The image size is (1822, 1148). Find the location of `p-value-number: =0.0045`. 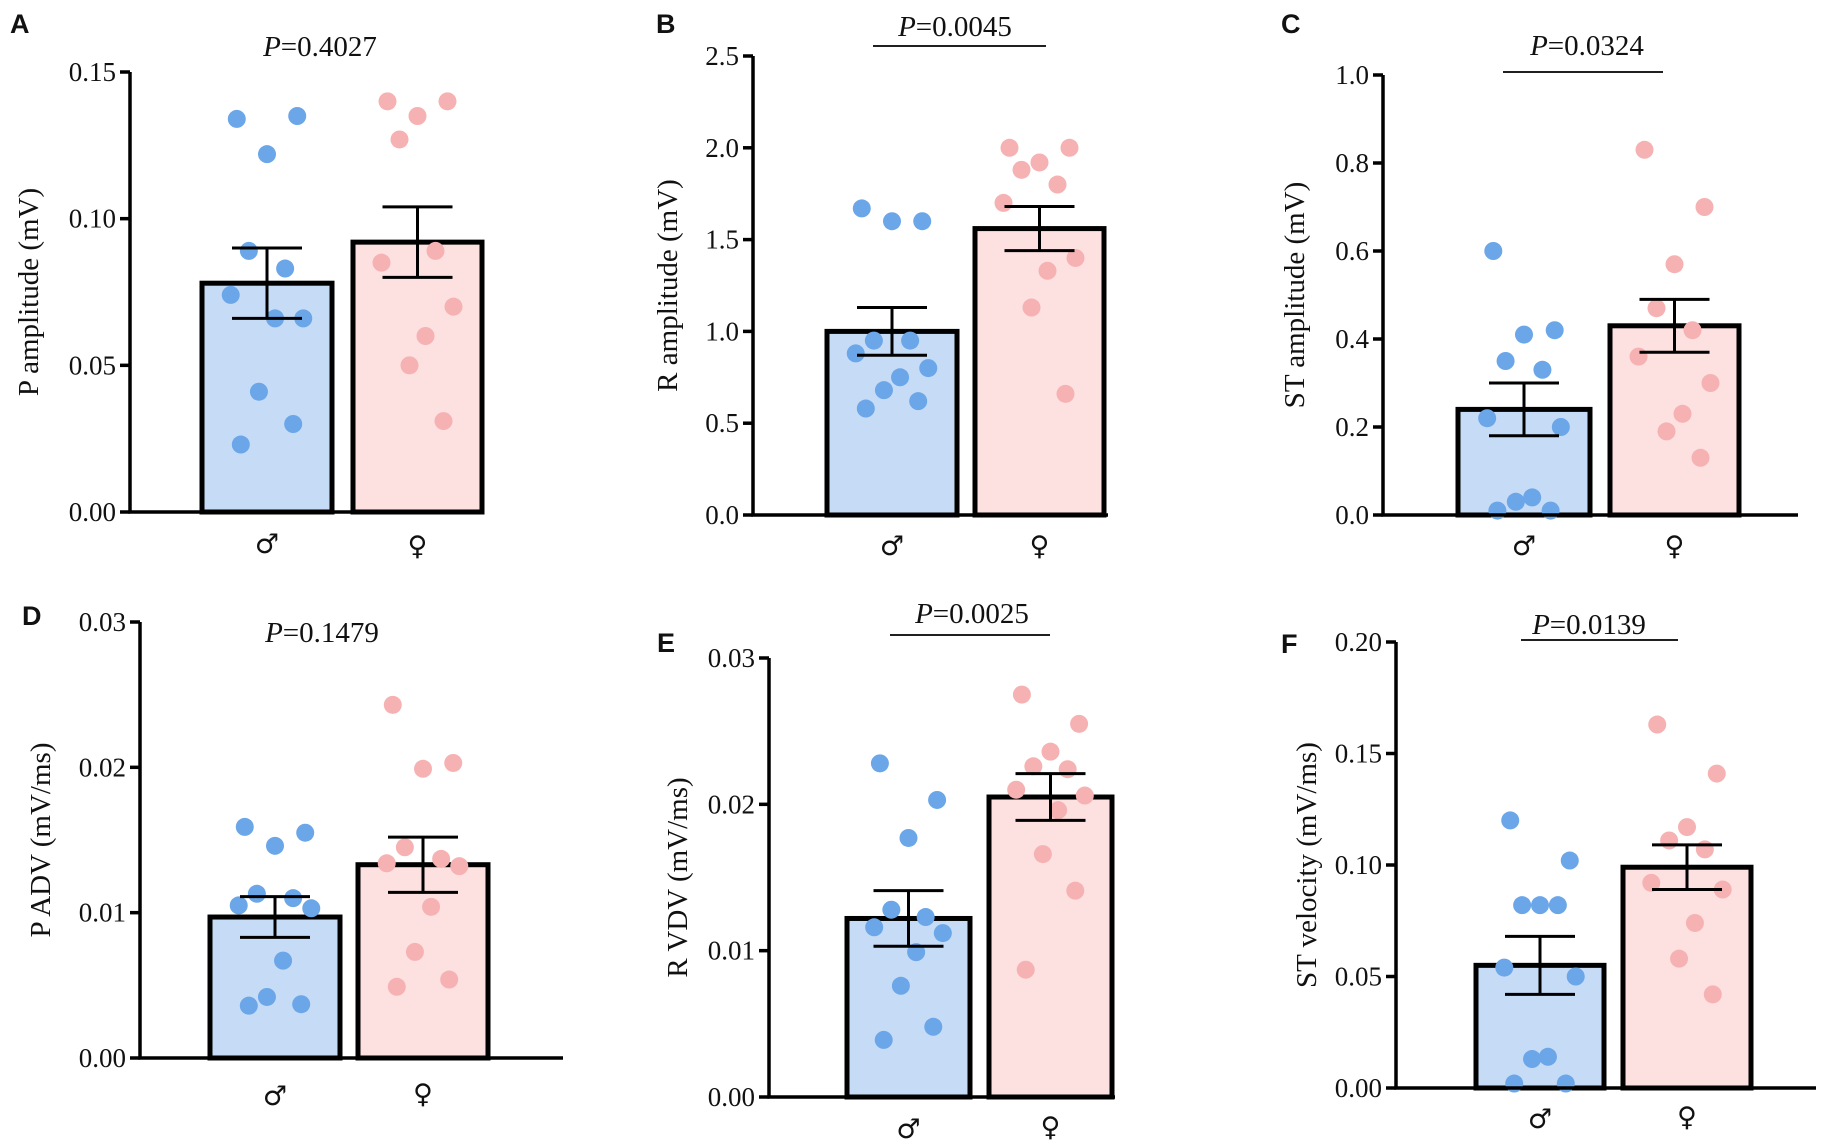

p-value-number: =0.0045 is located at coordinates (964, 27).